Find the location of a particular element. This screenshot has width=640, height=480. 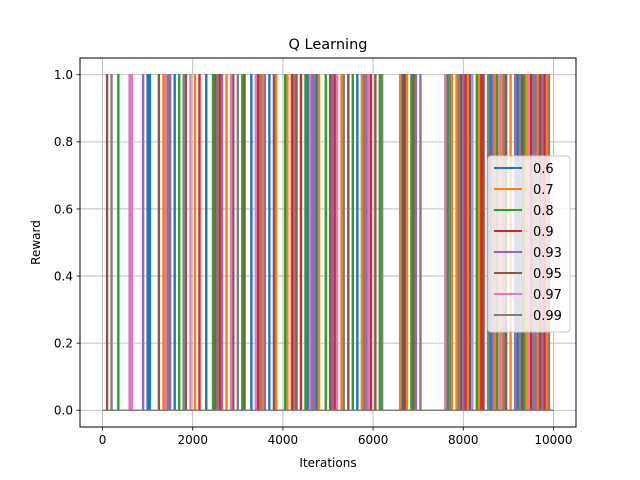

legend-label: 0.9 is located at coordinates (543, 232).